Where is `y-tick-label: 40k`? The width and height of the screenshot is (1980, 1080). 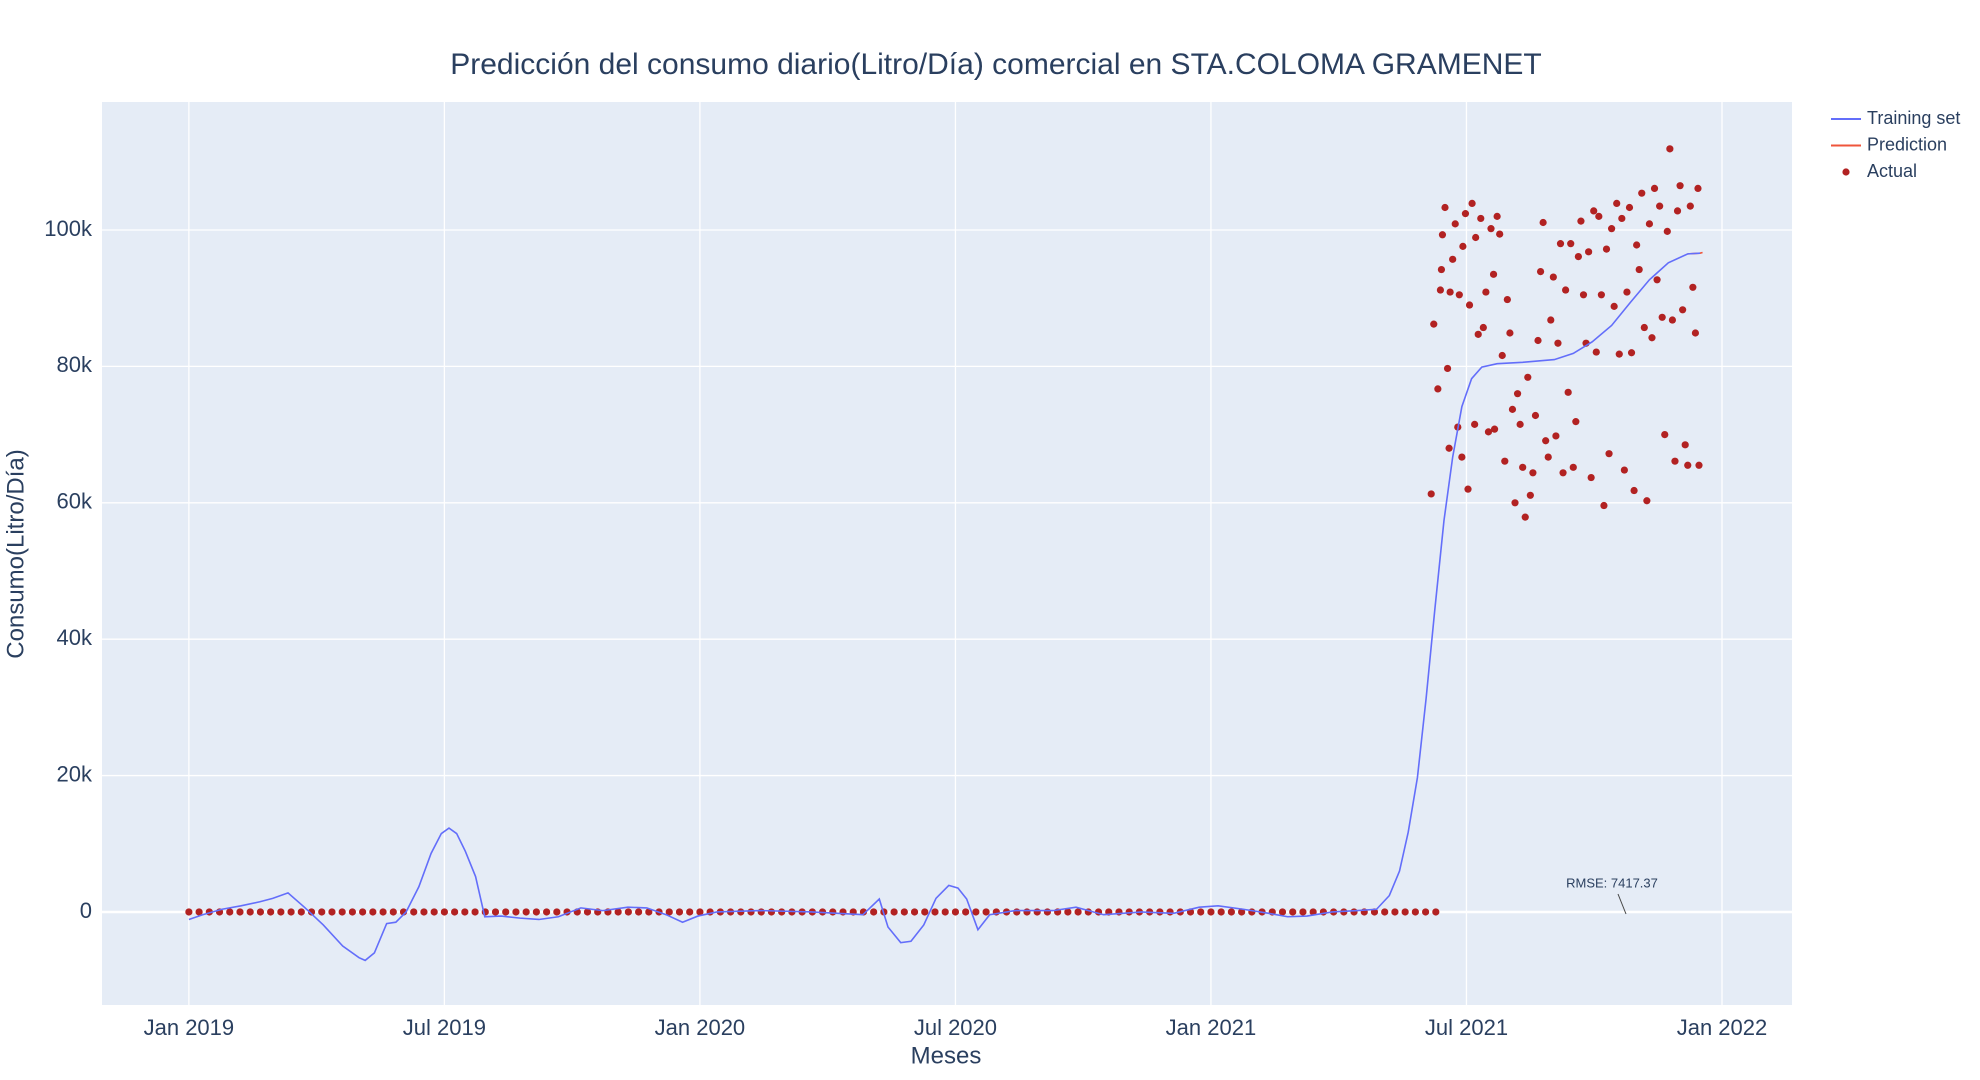
y-tick-label: 40k is located at coordinates (75, 637).